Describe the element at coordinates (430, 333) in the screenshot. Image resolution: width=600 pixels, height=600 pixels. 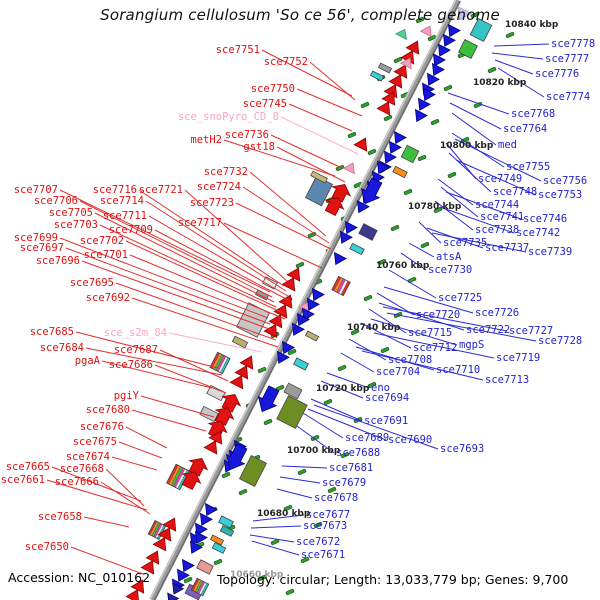
I see `gene-label-sce7715: sce7715` at that location.